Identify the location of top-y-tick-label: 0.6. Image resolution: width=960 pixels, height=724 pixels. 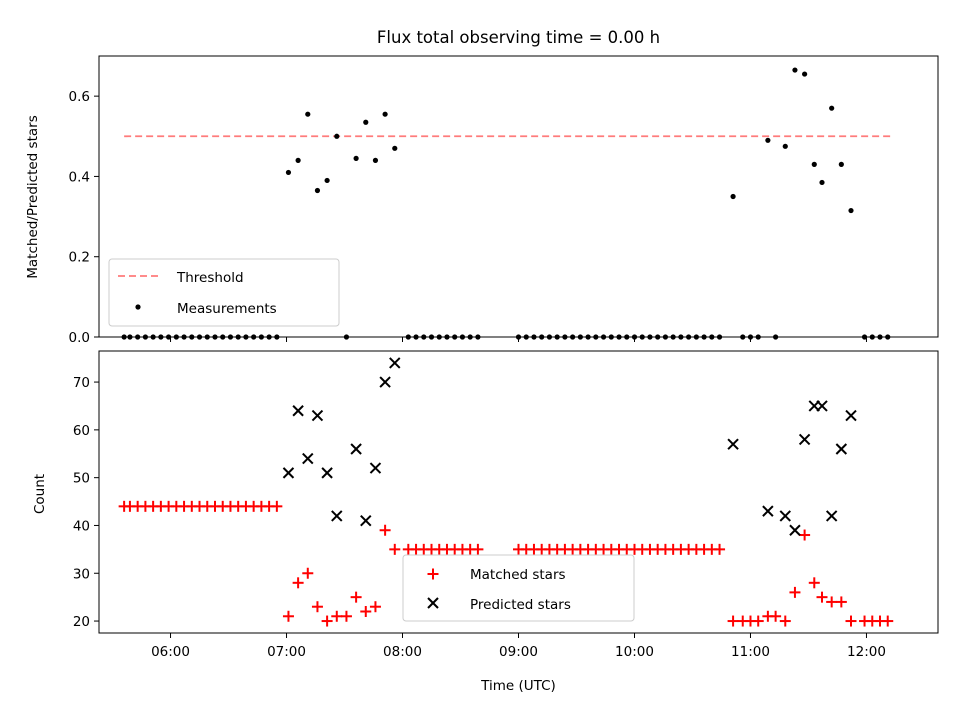
(79, 97).